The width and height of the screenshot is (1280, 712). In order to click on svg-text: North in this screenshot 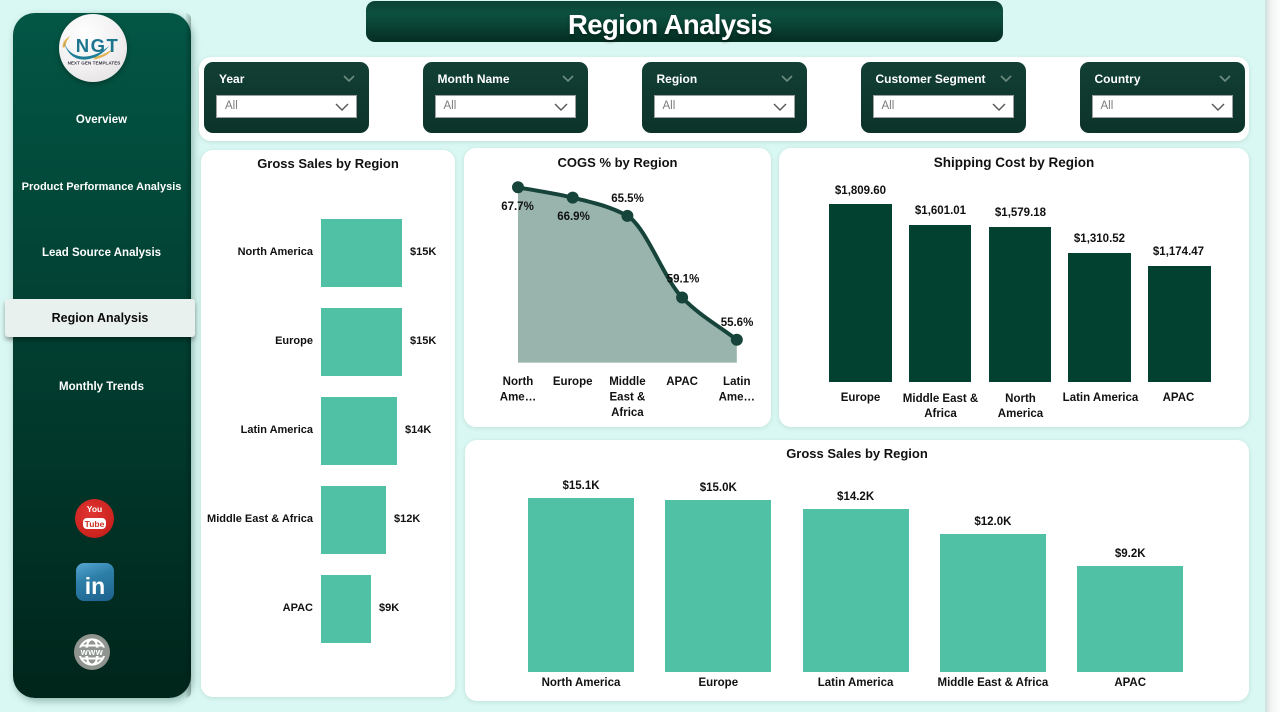, I will do `click(518, 382)`.